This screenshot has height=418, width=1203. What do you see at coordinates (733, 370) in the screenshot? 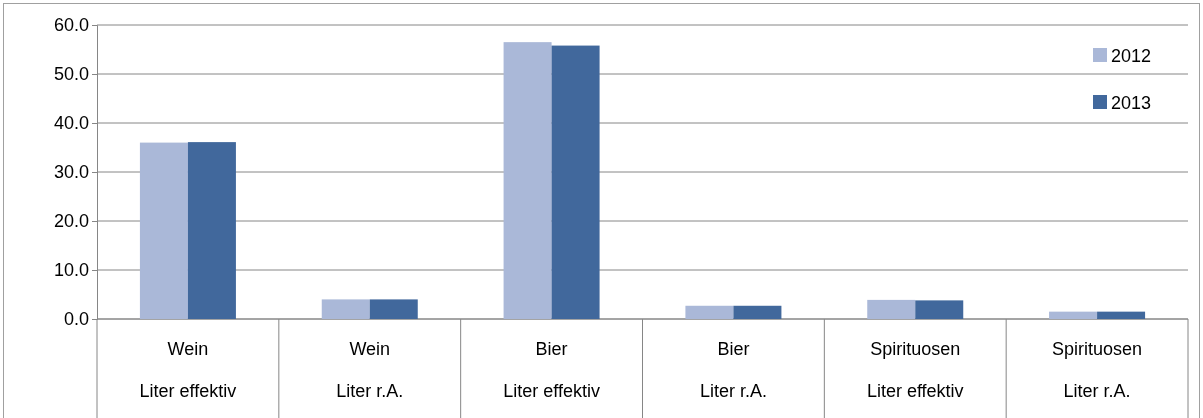
I see `category-label: Bier Liter r.A.` at bounding box center [733, 370].